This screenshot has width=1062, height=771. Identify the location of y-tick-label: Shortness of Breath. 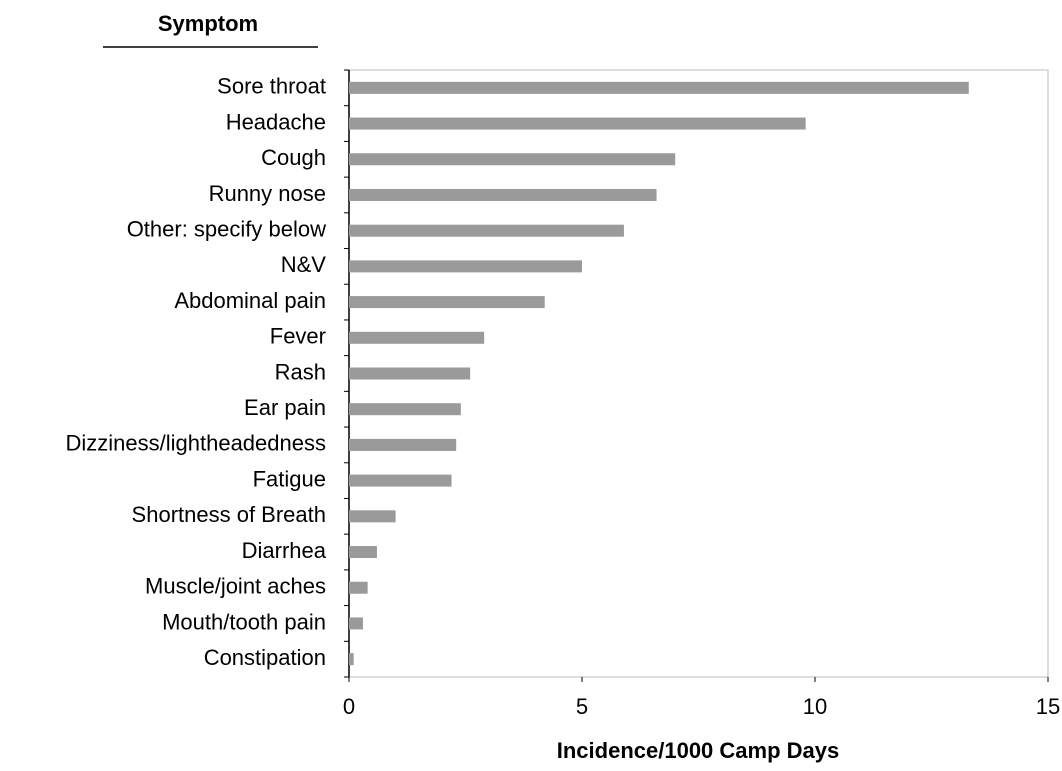
(229, 514).